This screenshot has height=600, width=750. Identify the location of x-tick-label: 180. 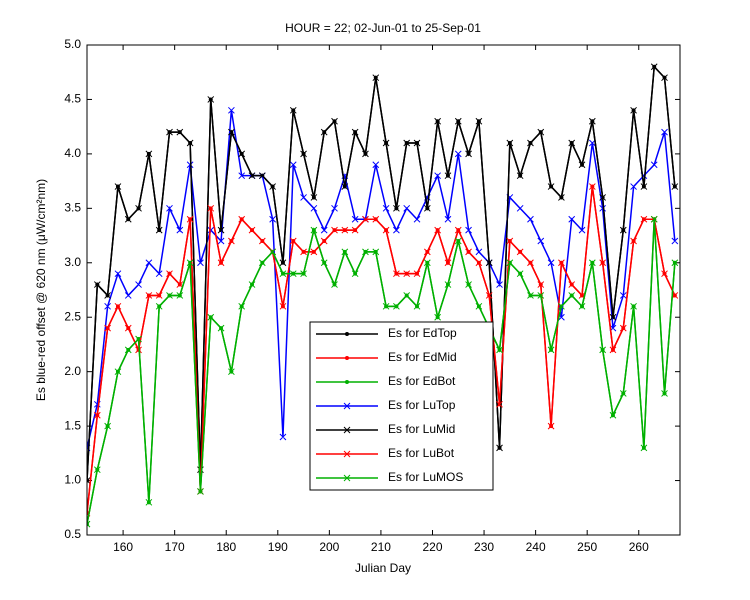
(226, 547).